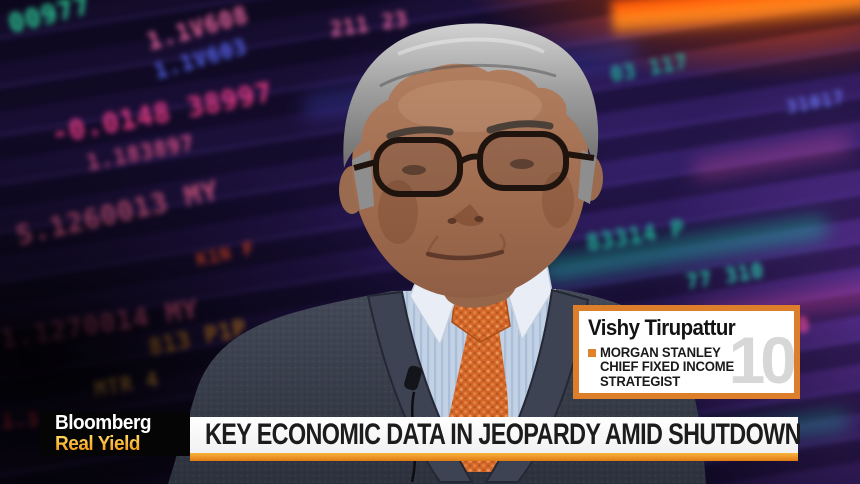 The width and height of the screenshot is (860, 484). What do you see at coordinates (103, 423) in the screenshot?
I see `logo-brand-text: Bloomberg` at bounding box center [103, 423].